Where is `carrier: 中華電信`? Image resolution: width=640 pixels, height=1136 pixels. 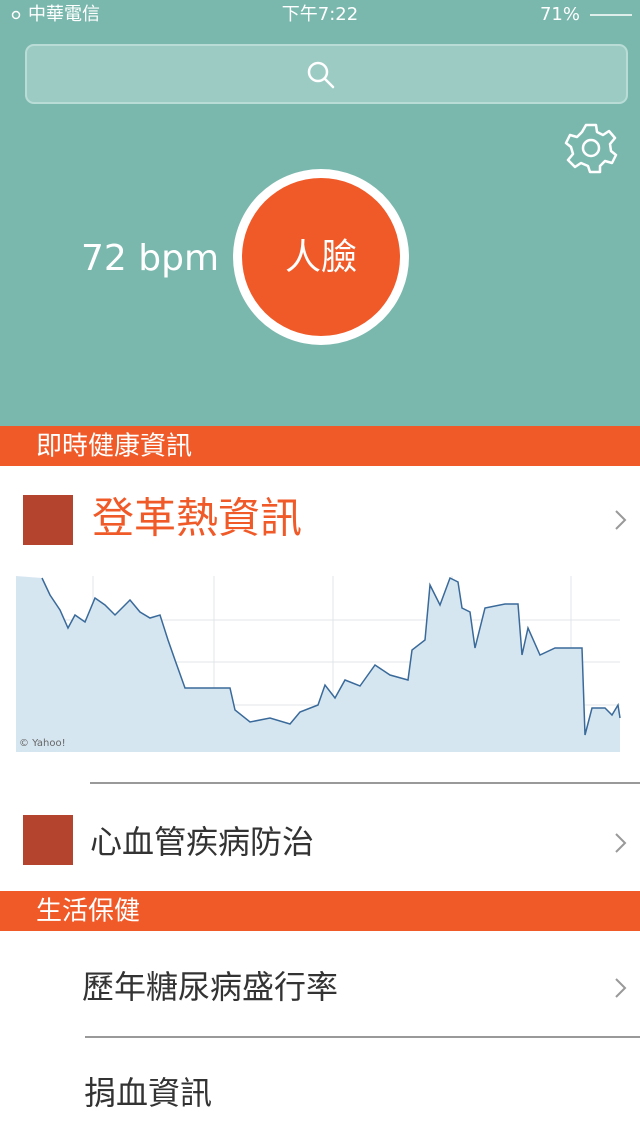
carrier: 中華電信 is located at coordinates (64, 14).